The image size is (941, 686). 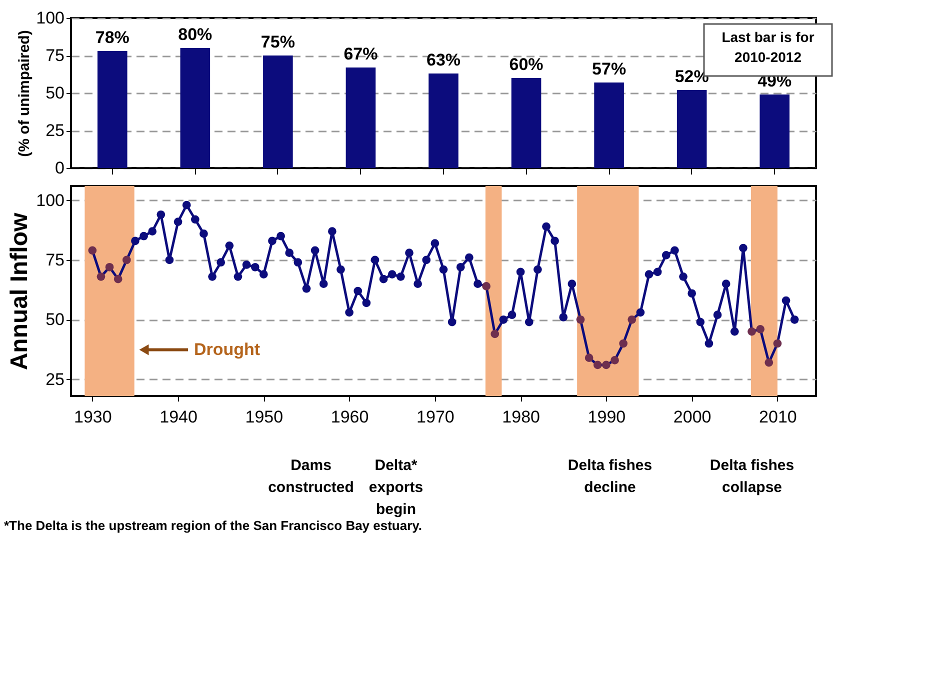 What do you see at coordinates (768, 47) in the screenshot?
I see `annotation: Last bar is for 2010-2012` at bounding box center [768, 47].